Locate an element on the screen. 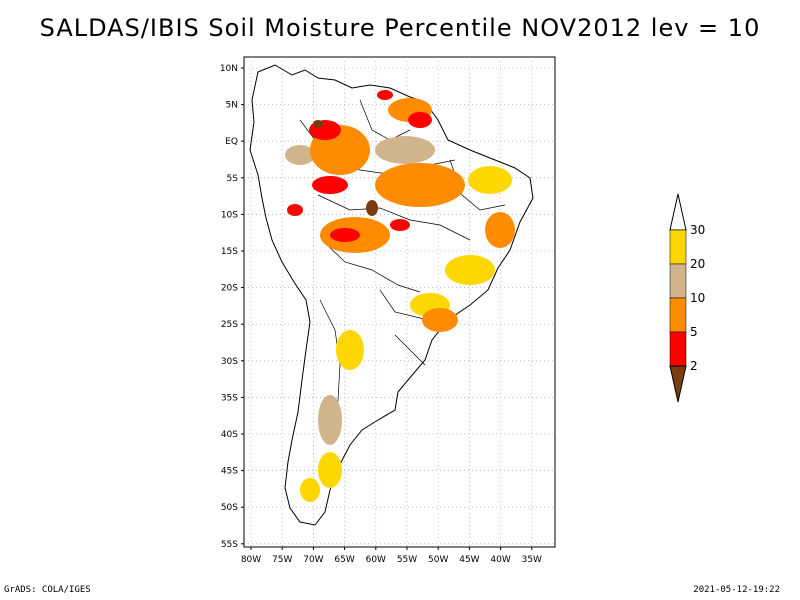  latitude-label: 5N is located at coordinates (232, 106).